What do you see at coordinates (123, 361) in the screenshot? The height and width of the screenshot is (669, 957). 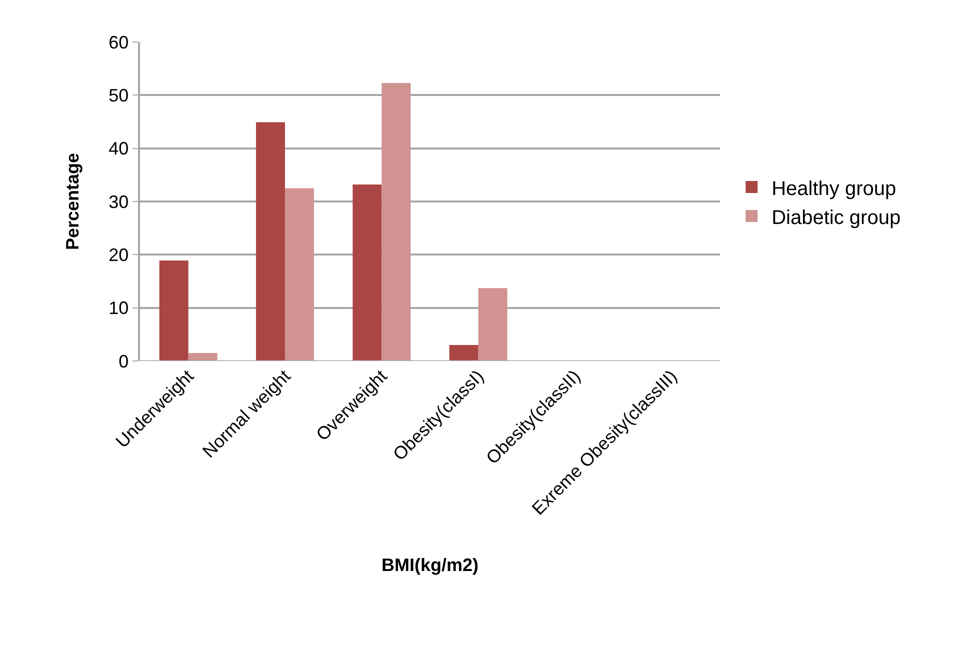 I see `y-tick-label: 0` at bounding box center [123, 361].